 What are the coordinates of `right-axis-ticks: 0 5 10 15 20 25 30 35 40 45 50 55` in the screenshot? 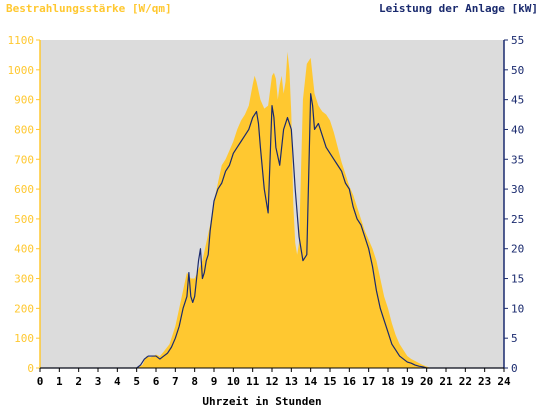 It's located at (514, 204).